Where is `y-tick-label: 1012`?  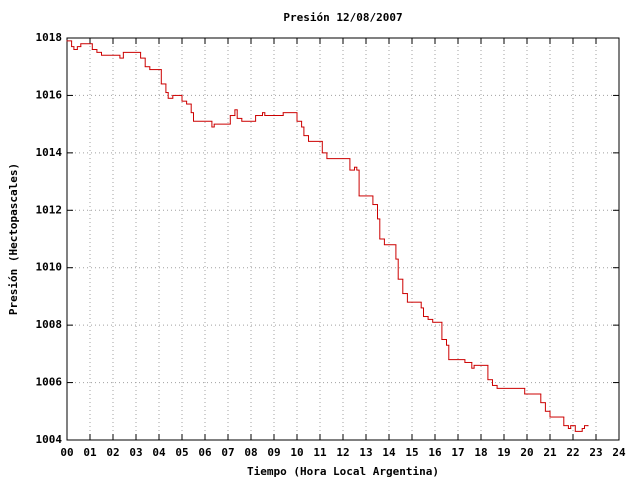
y-tick-label: 1012 is located at coordinates (49, 209).